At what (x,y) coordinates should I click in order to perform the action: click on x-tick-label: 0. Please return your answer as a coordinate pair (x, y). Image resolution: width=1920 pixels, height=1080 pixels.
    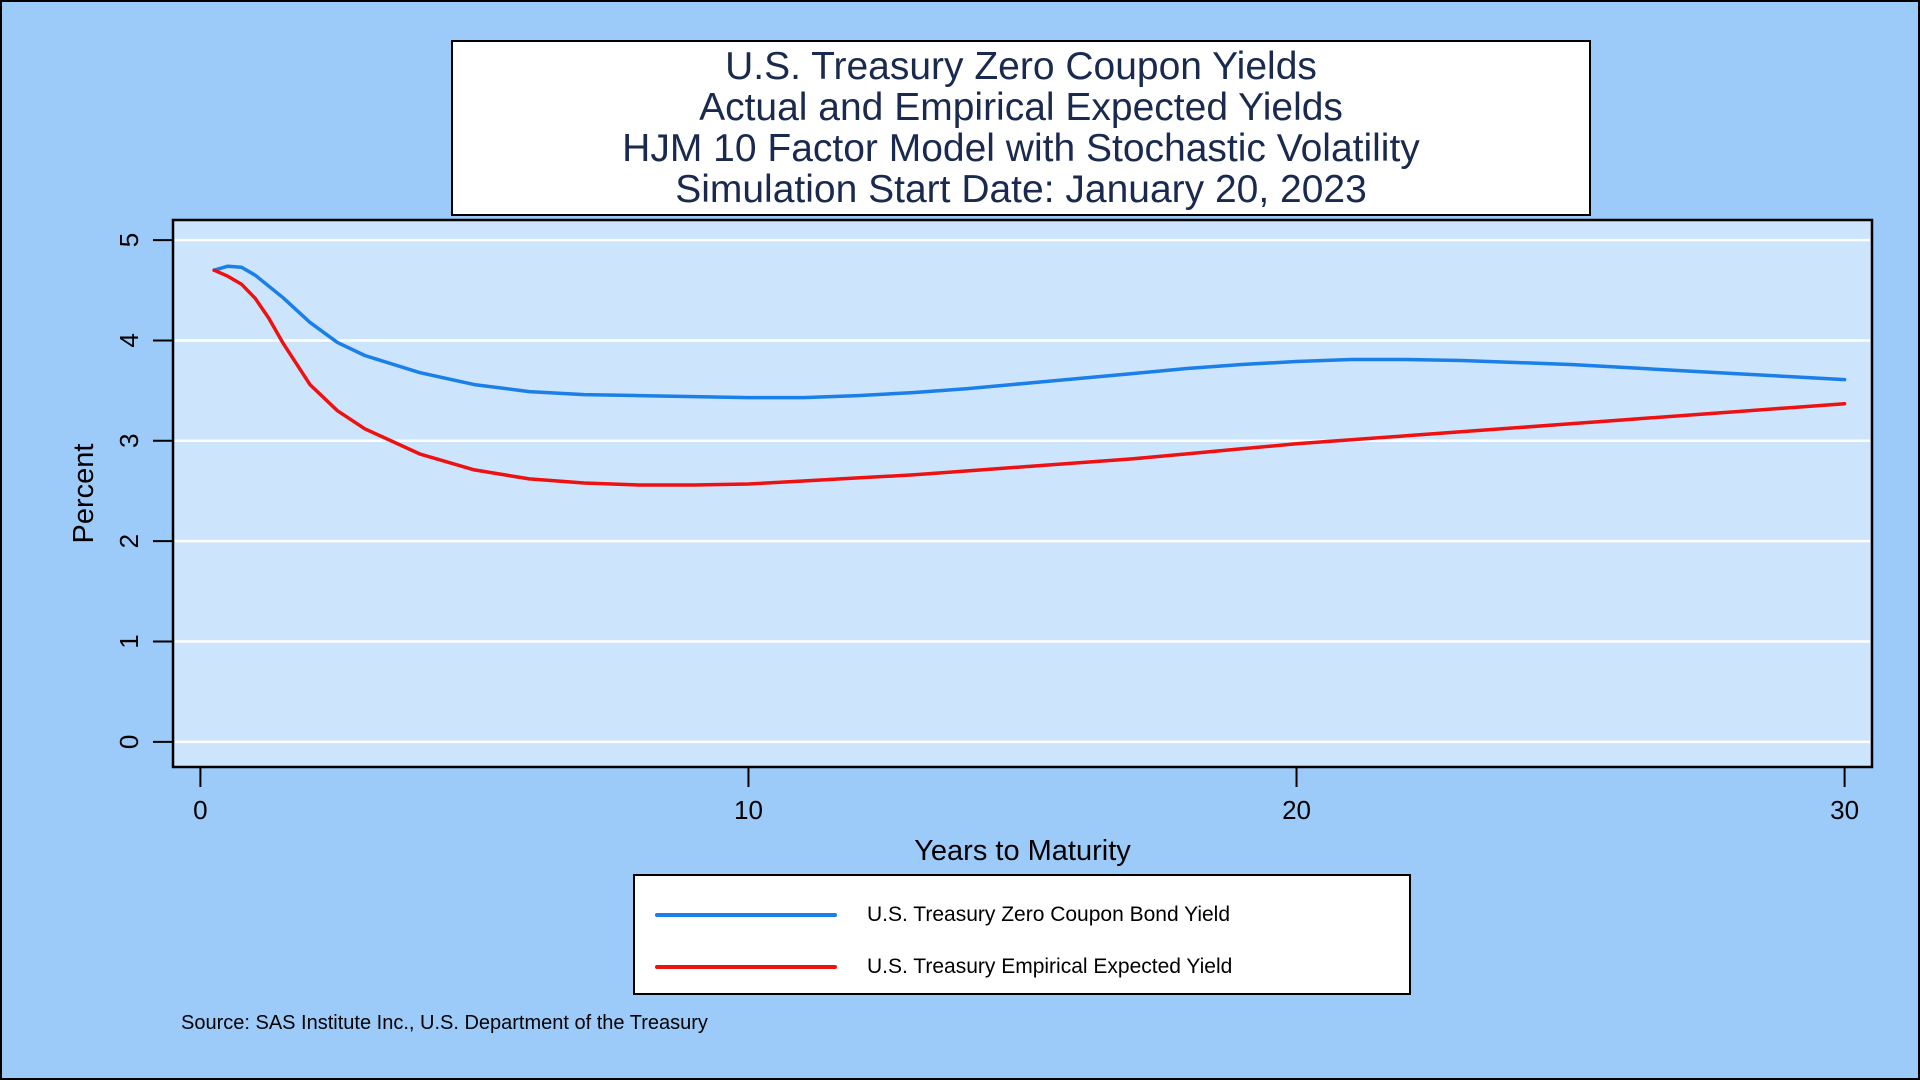
    Looking at the image, I should click on (200, 810).